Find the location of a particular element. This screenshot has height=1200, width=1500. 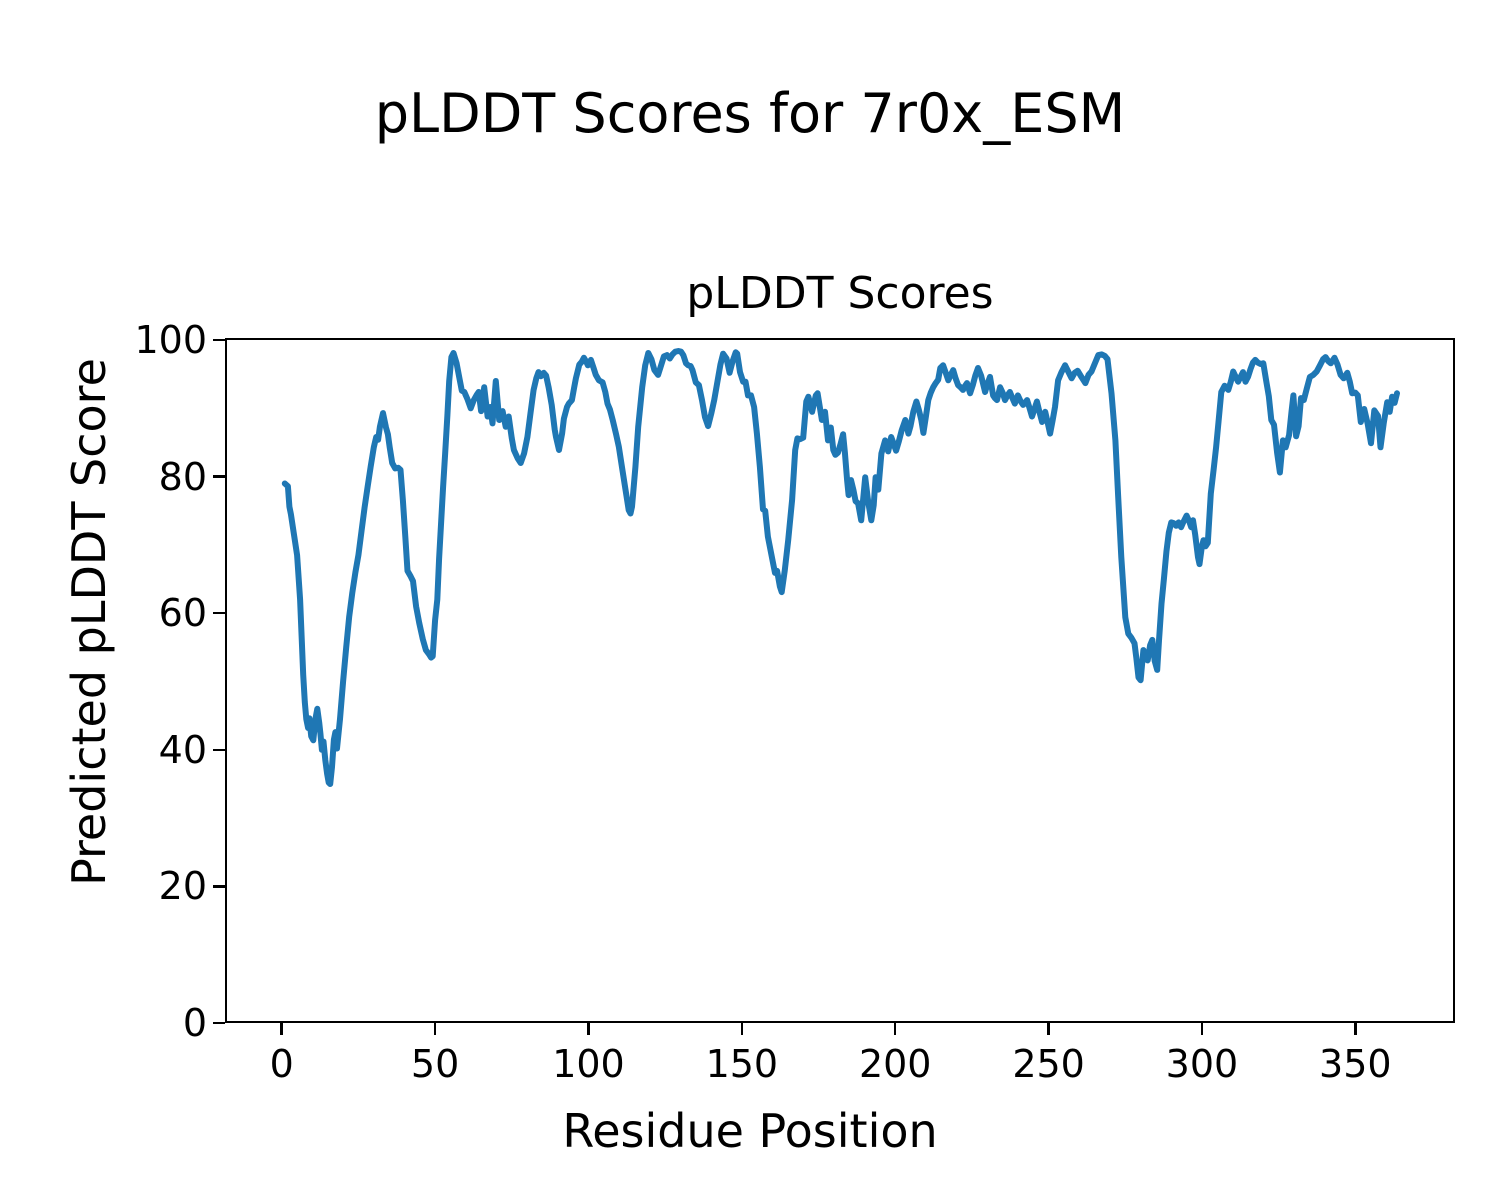

figure-title: pLDDT Scores for 7r0x_ESM is located at coordinates (750, 113).